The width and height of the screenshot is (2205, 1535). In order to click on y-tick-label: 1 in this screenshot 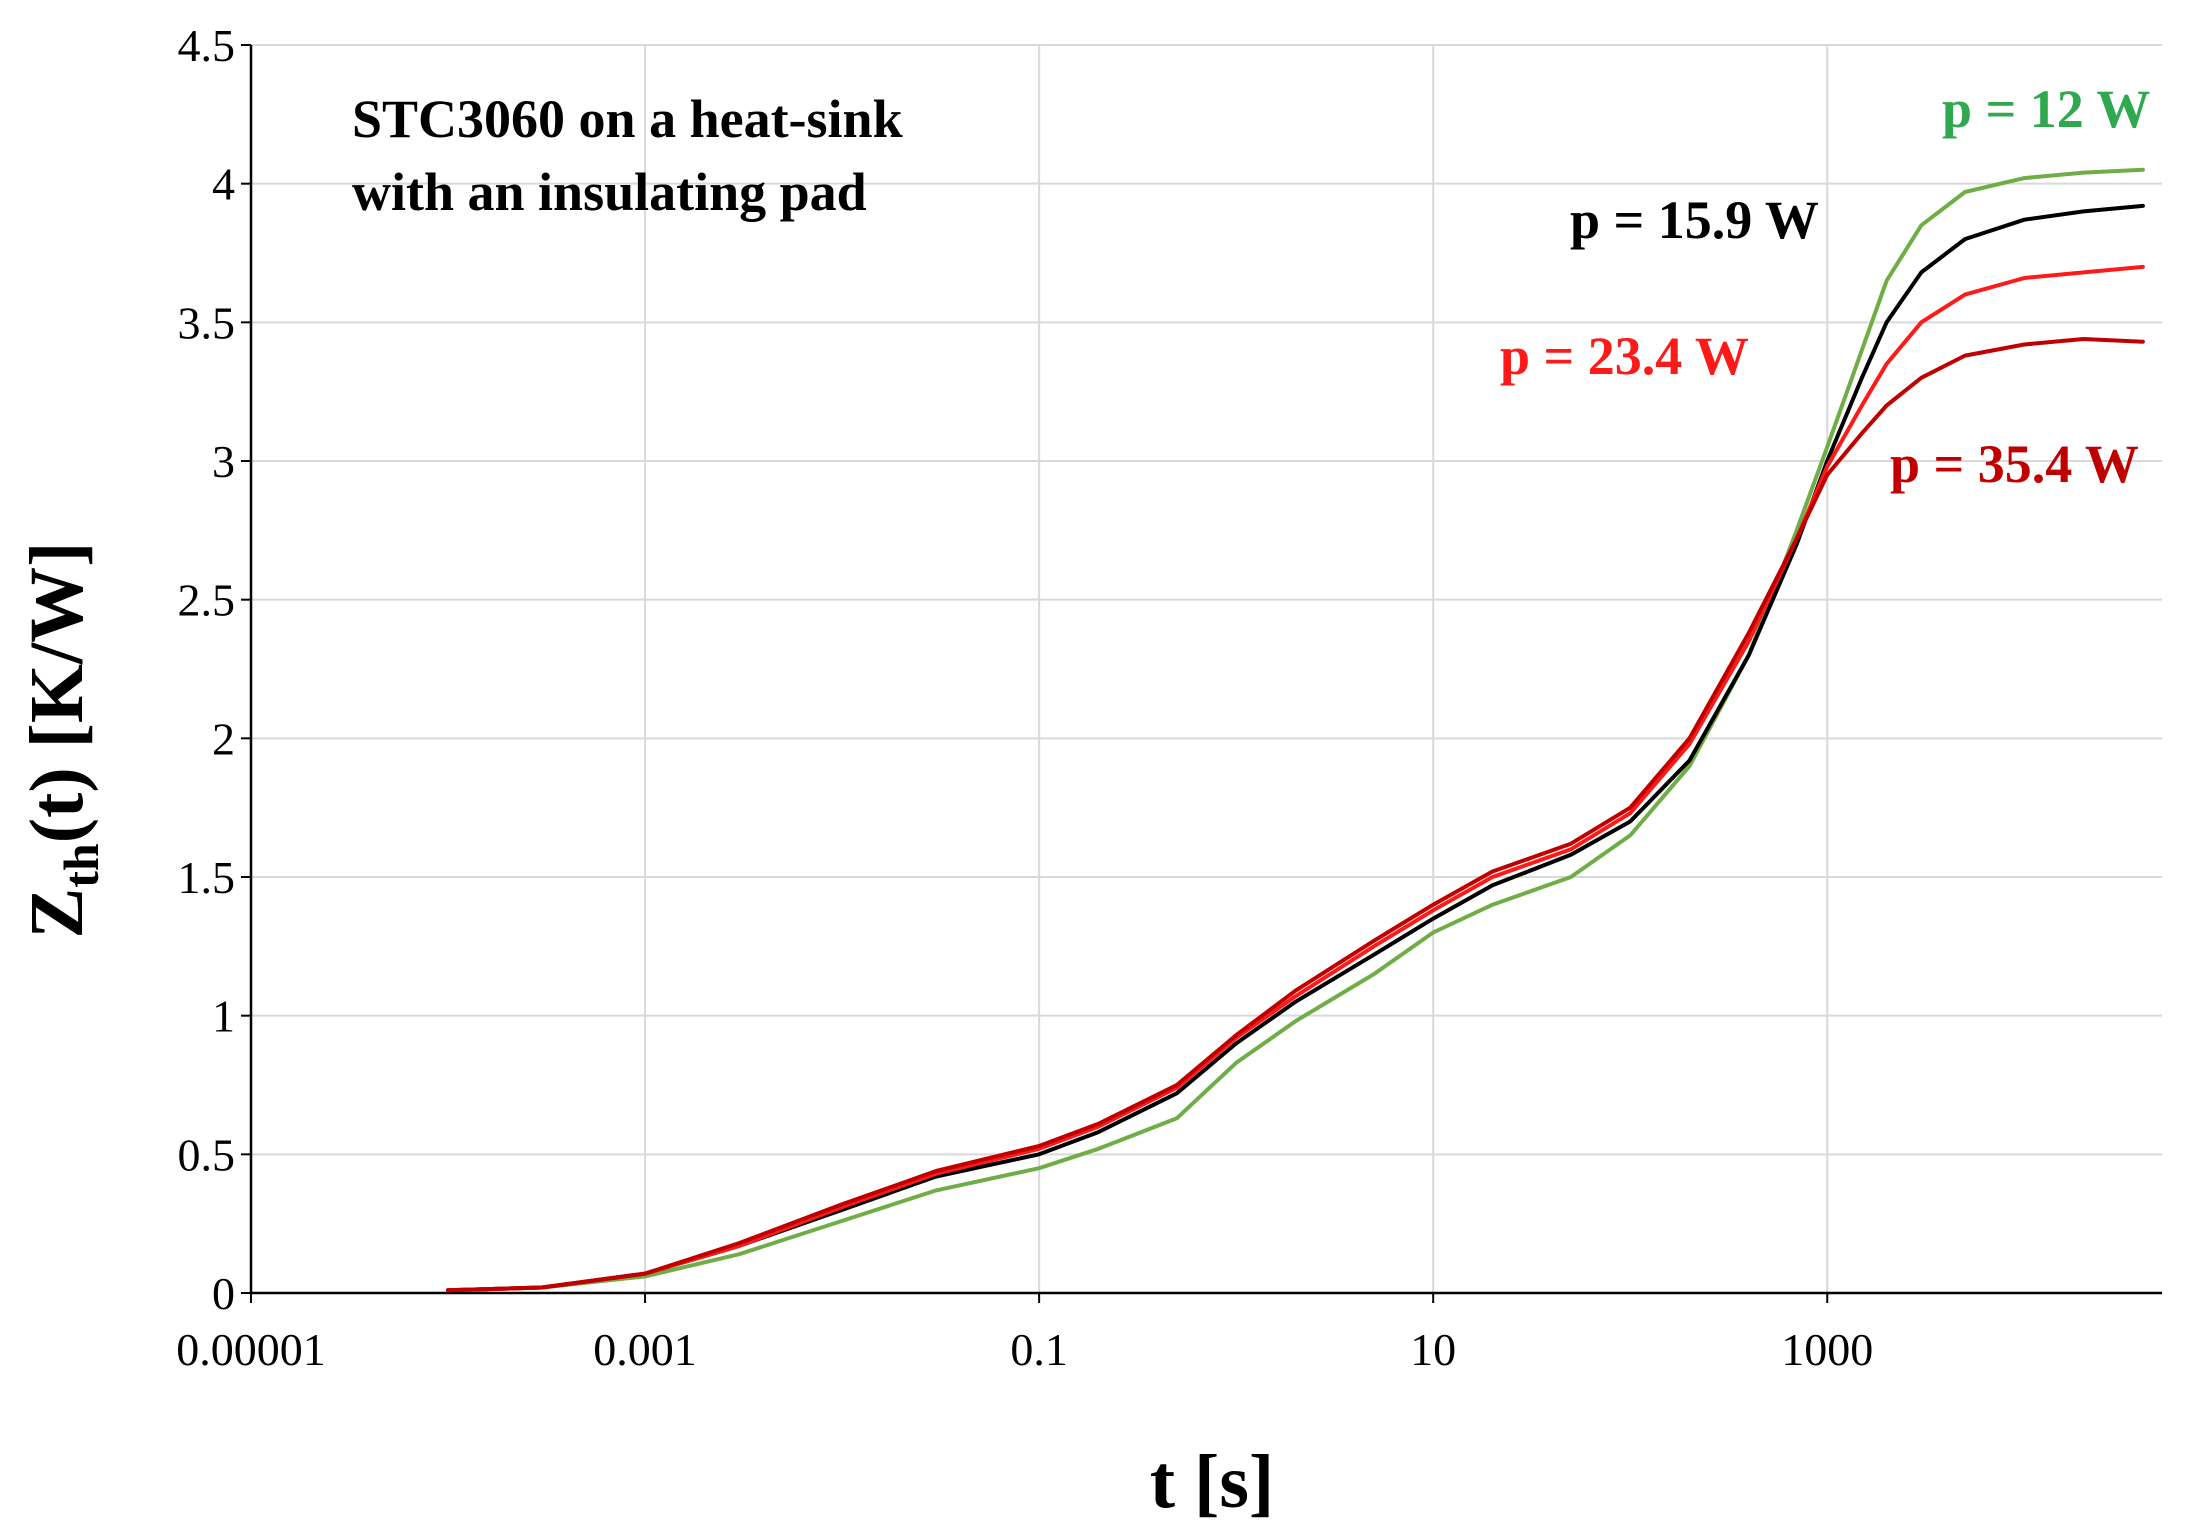, I will do `click(223, 1016)`.